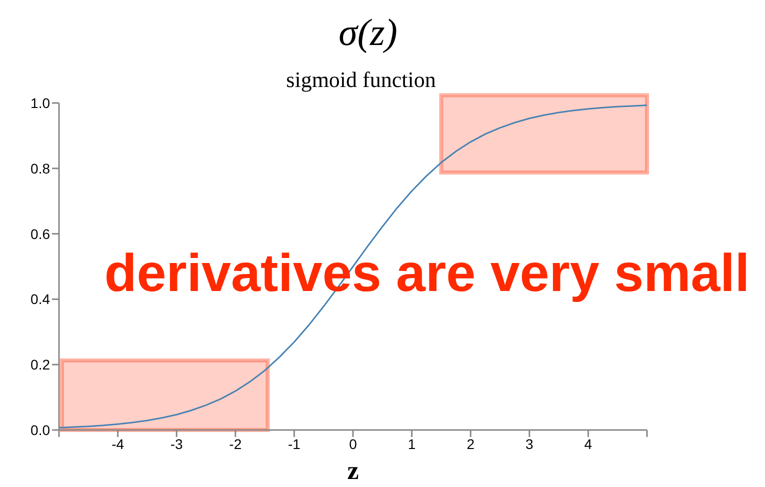 The width and height of the screenshot is (765, 487). I want to click on y-tick-label: 0.8, so click(40, 168).